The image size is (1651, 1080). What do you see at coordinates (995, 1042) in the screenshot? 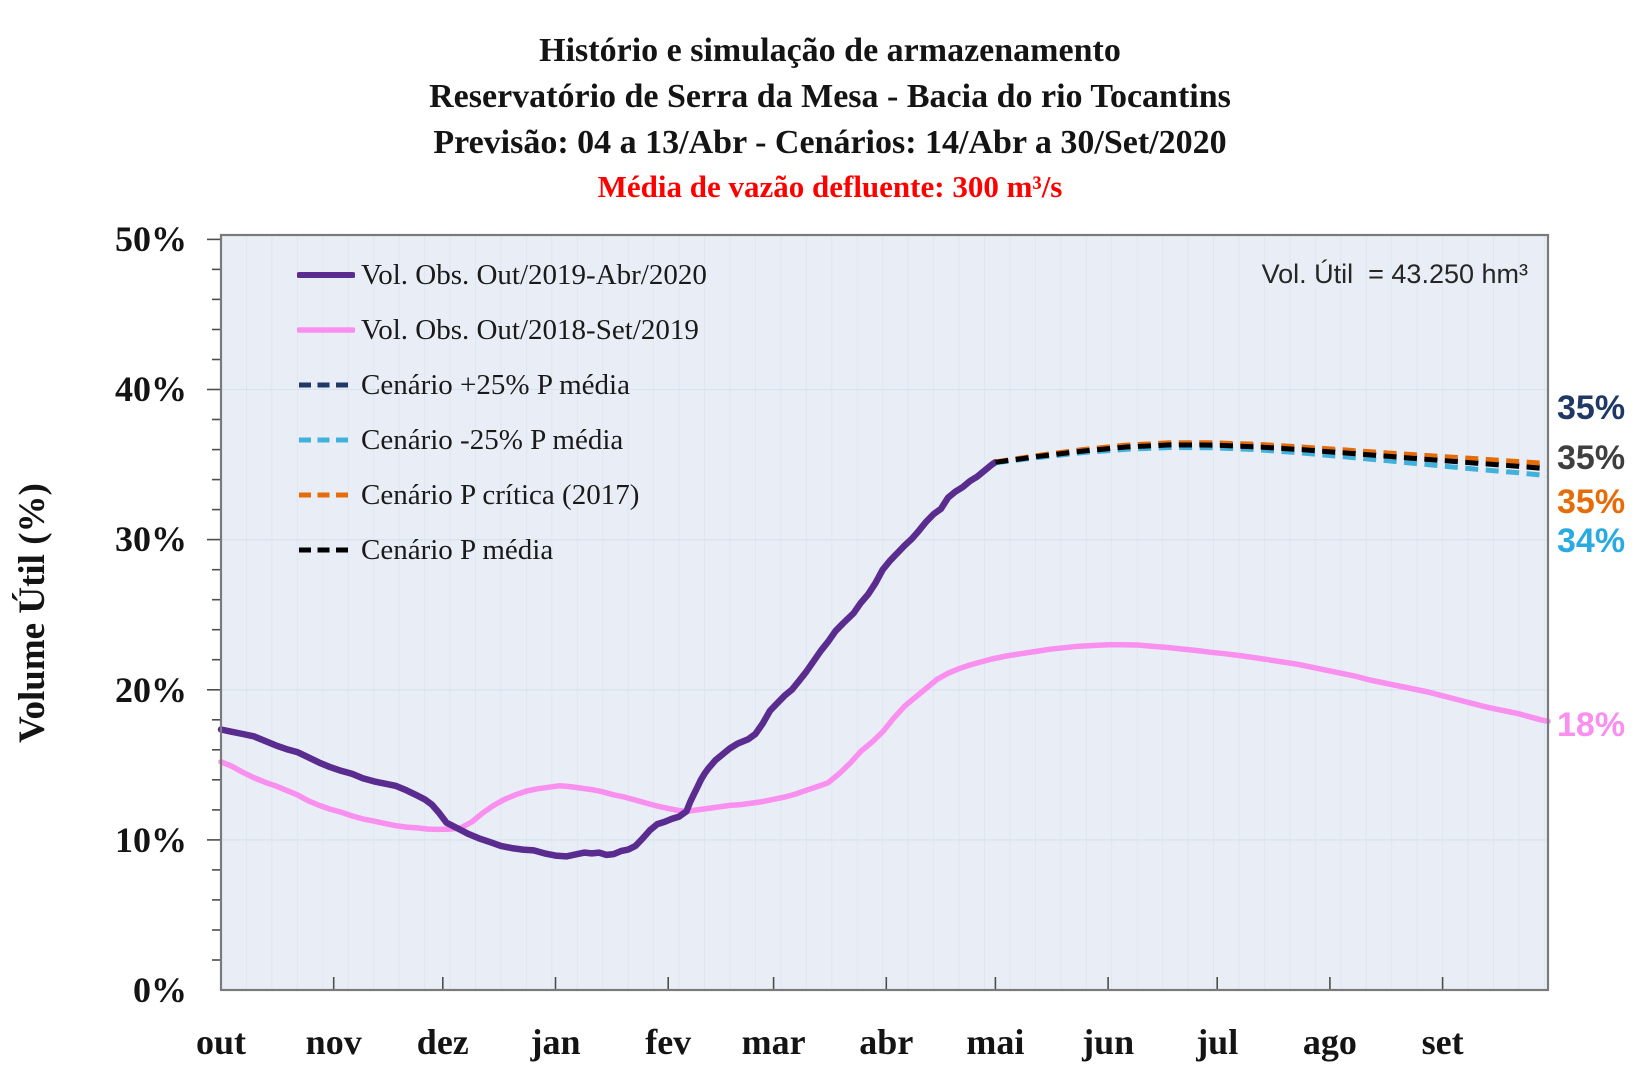
I see `x-tick-label-mai: mai` at bounding box center [995, 1042].